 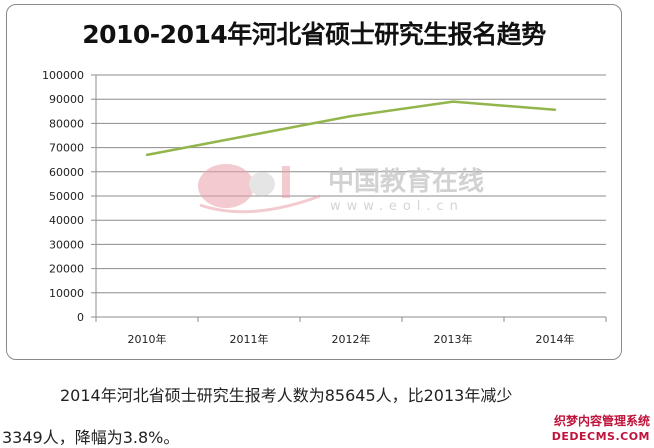 I want to click on caption-line-1: 2014年河北省硕士研究生报考人数为85645人，比2013年减少, so click(x=286, y=395).